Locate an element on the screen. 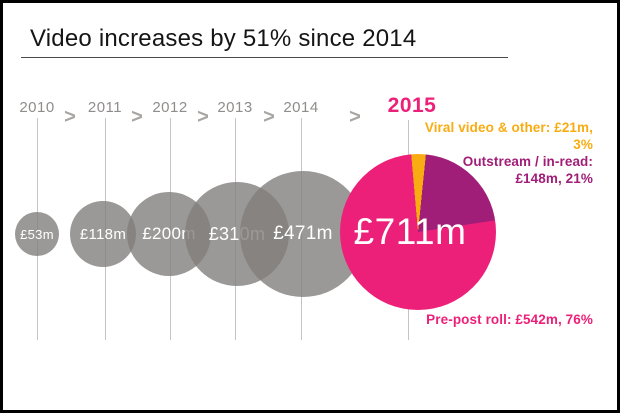 This screenshot has height=413, width=620. pie-chart-2015: £711m is located at coordinates (418, 232).